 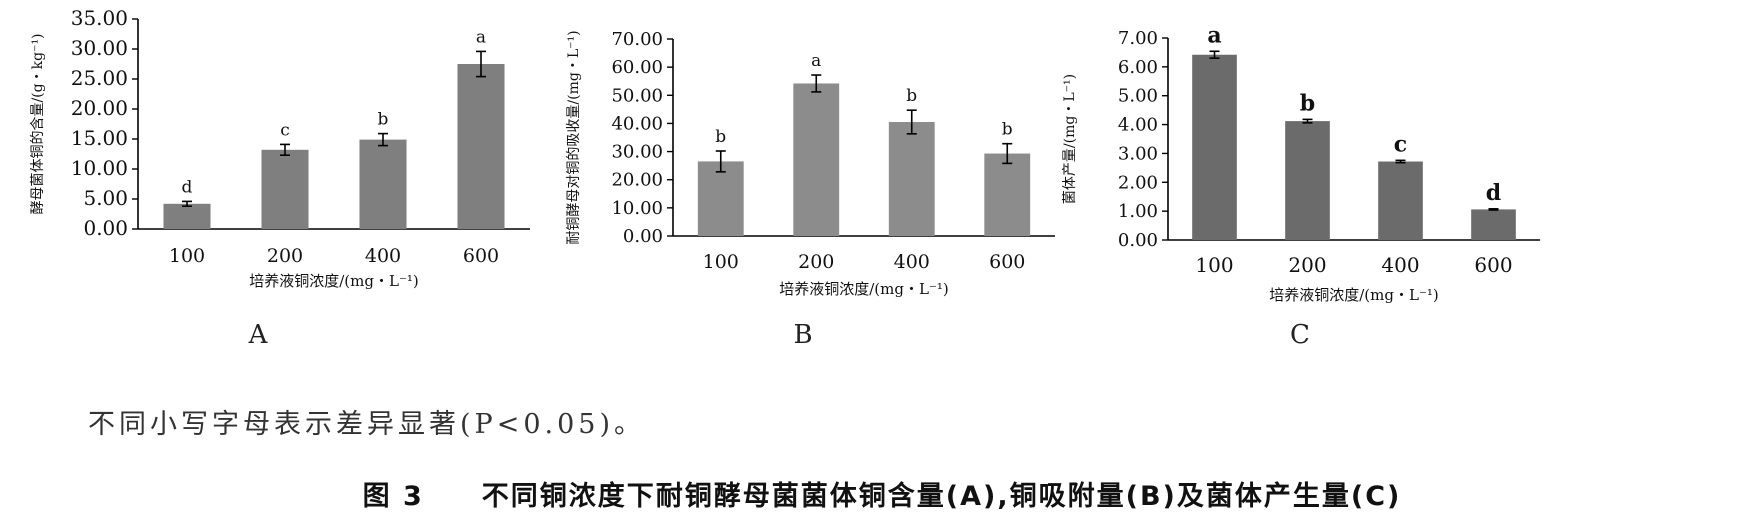 What do you see at coordinates (1138, 153) in the screenshot?
I see `y-tick-label: 3.00` at bounding box center [1138, 153].